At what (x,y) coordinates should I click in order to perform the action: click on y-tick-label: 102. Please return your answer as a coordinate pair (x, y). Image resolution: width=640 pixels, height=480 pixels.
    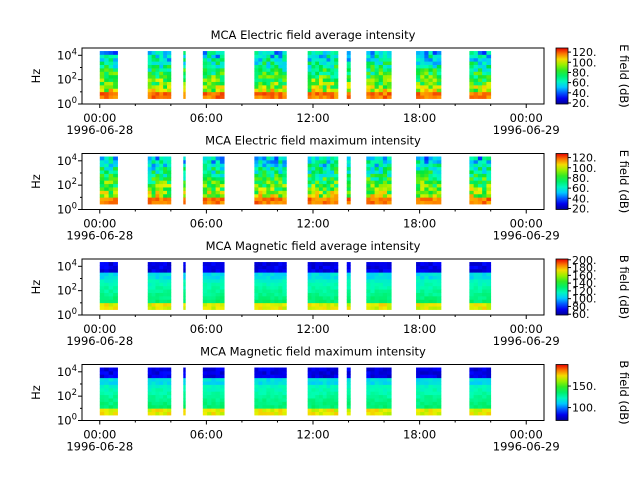
    Looking at the image, I should click on (67, 395).